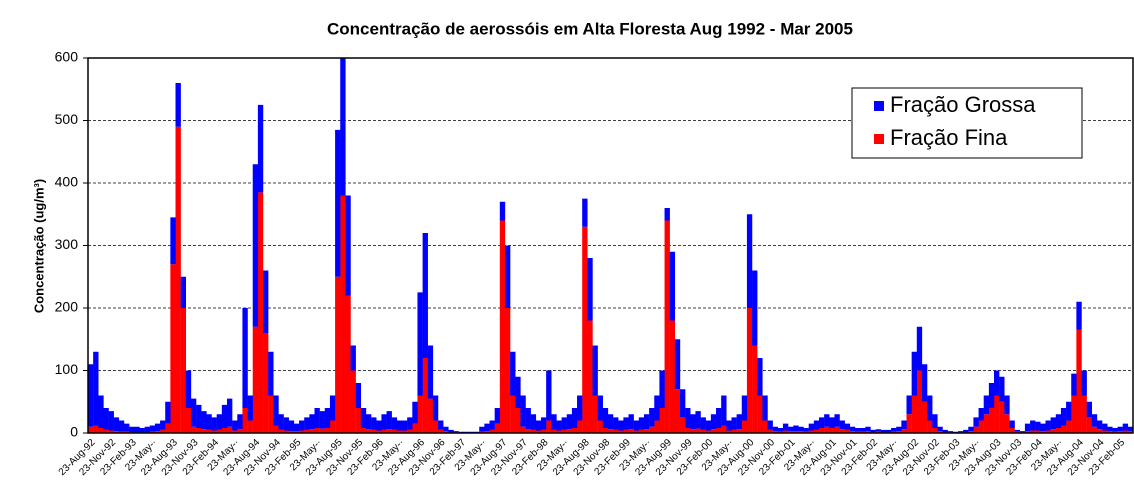 Image resolution: width=1134 pixels, height=495 pixels. Describe the element at coordinates (67, 307) in the screenshot. I see `y-tick-label: 200` at that location.